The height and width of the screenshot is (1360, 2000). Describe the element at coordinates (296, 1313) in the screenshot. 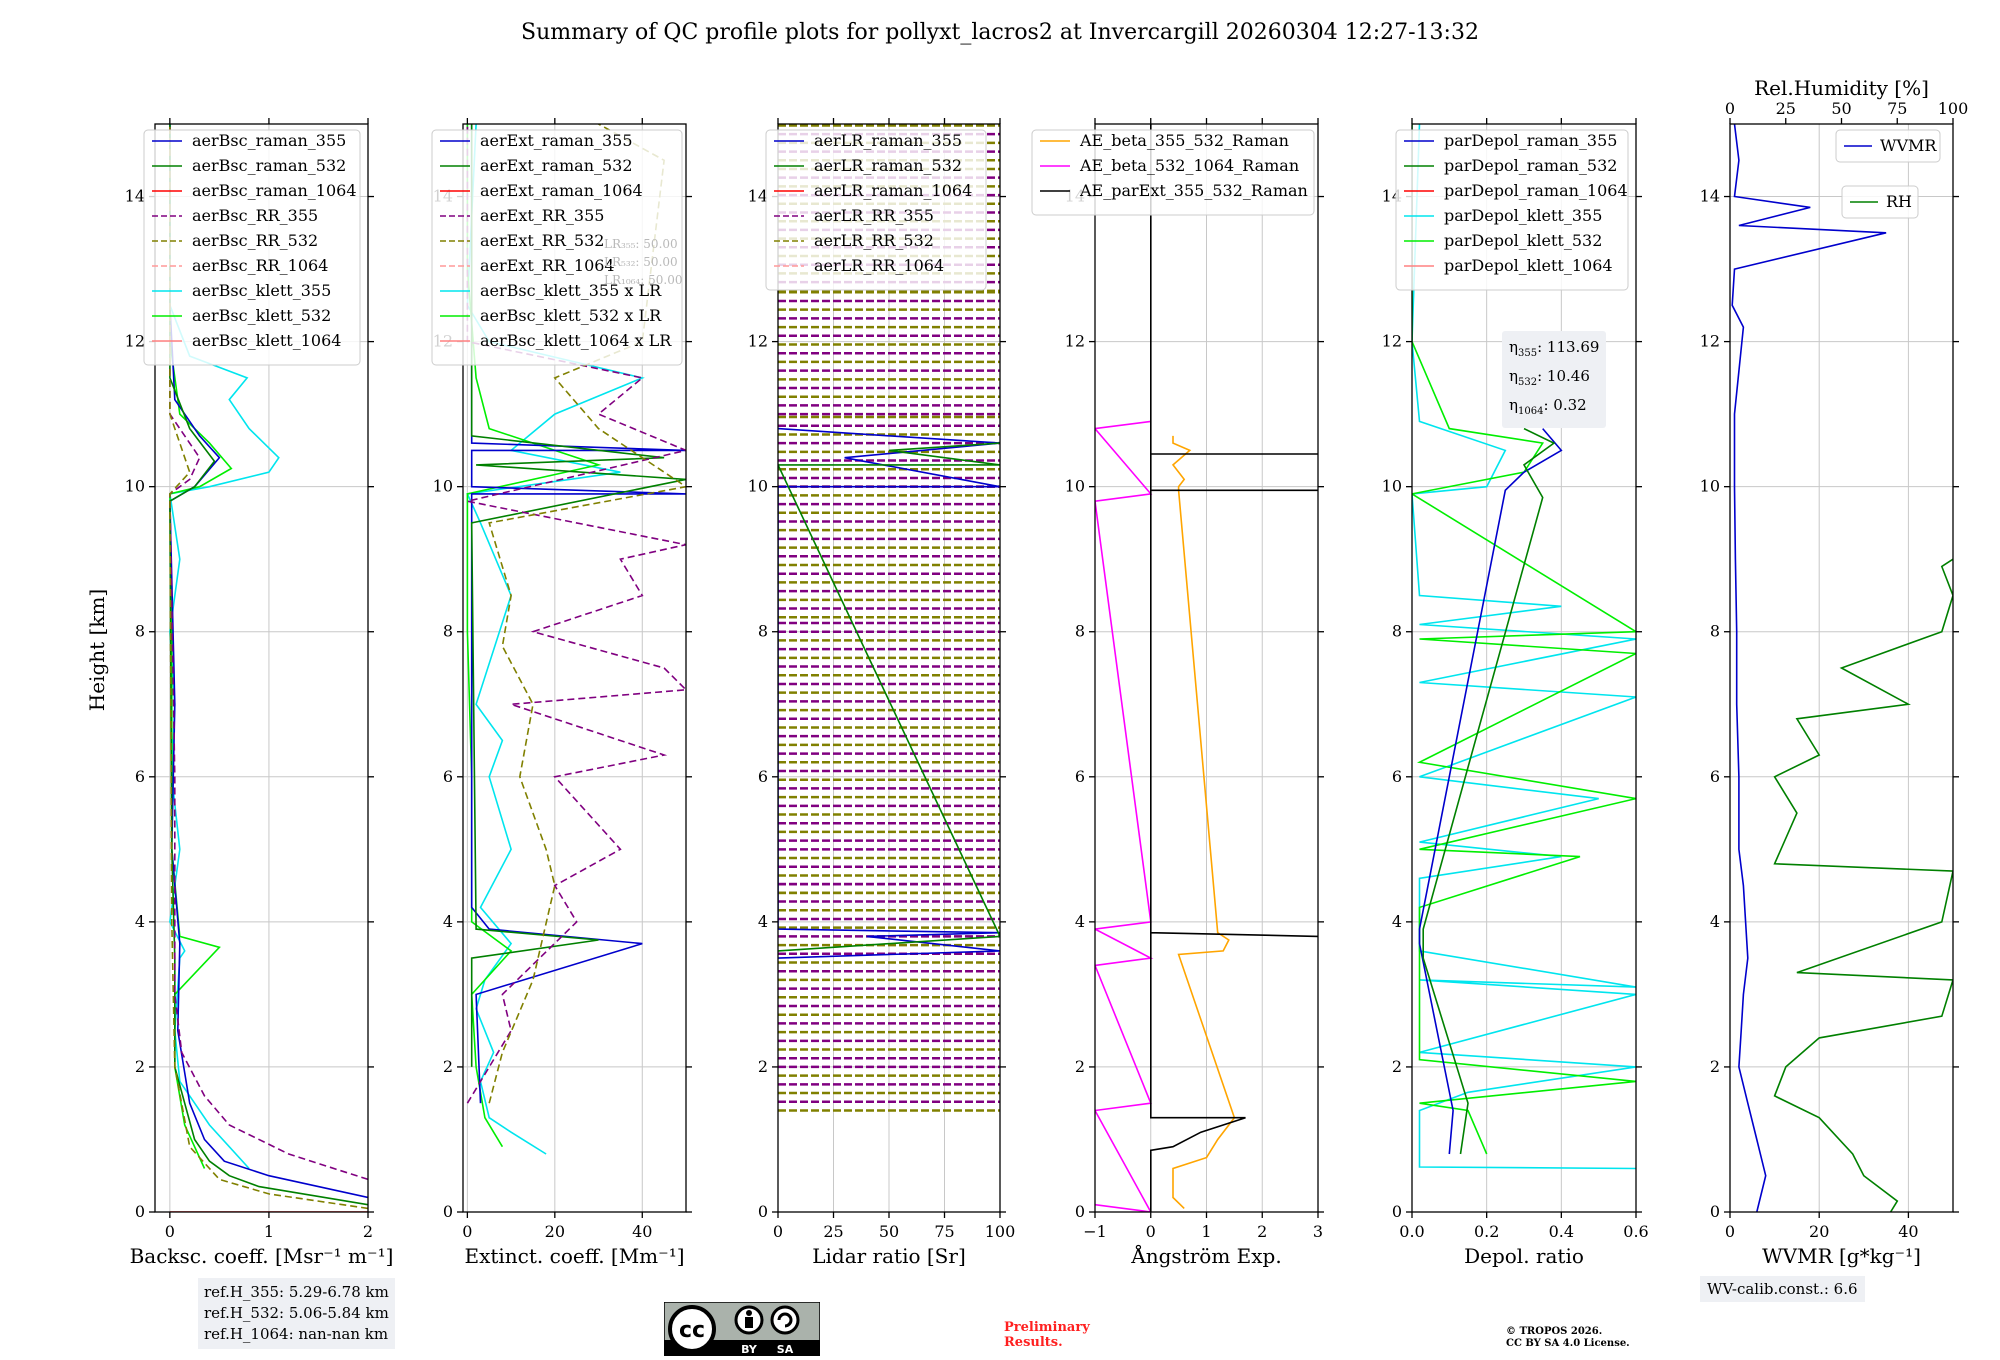

I see `ref-height-532: ref.H_532: 5.06-5.84 km` at that location.